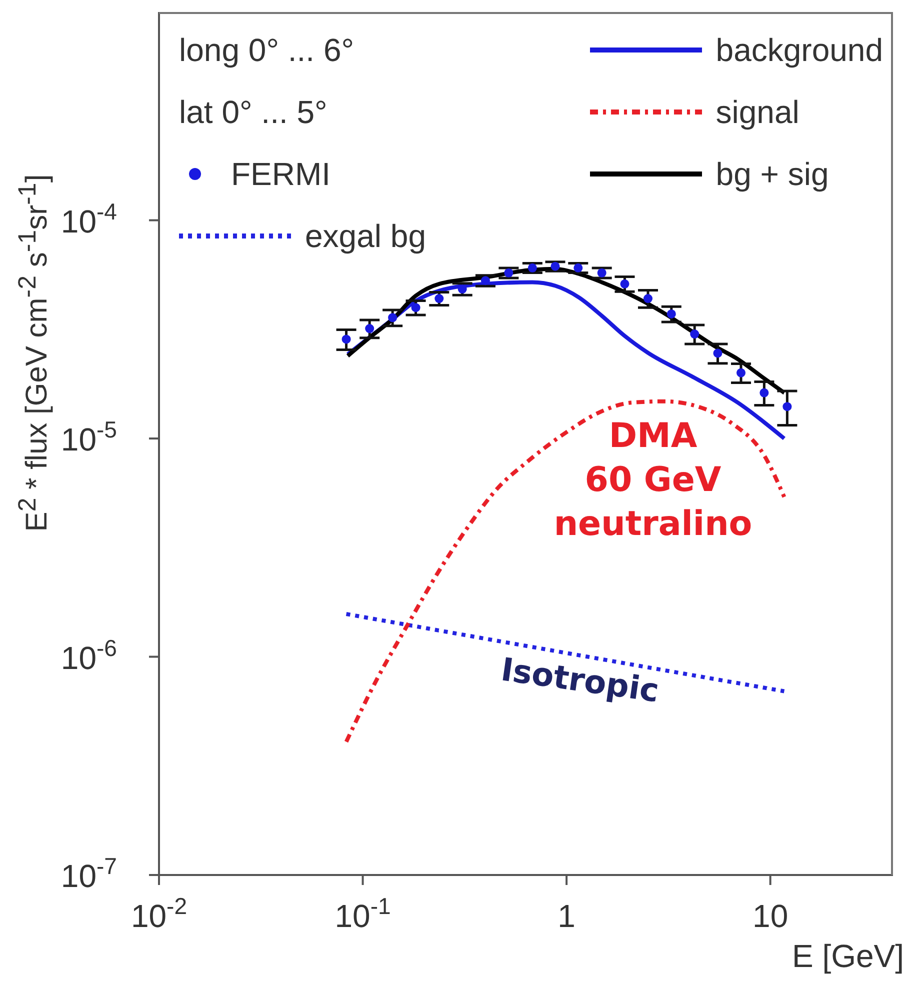 This screenshot has width=904, height=983. I want to click on x-axis-title: E [GeV], so click(848, 956).